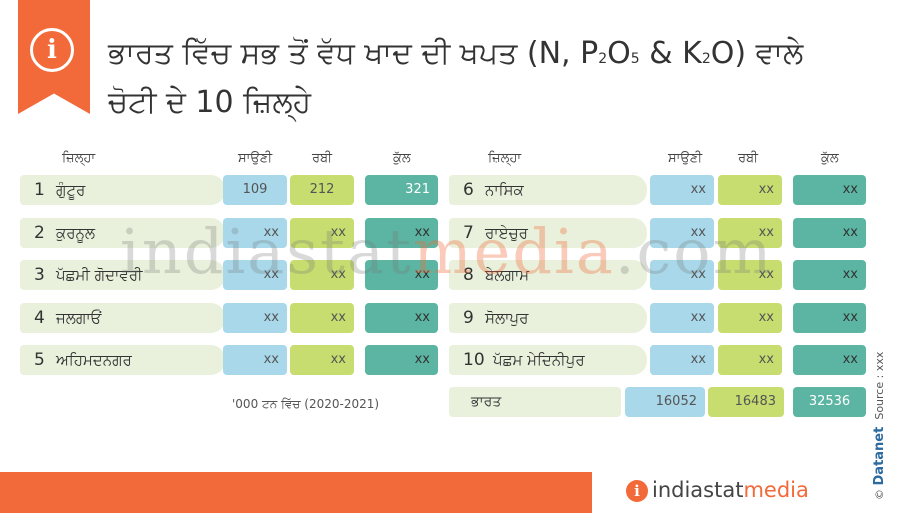 The width and height of the screenshot is (902, 513). Describe the element at coordinates (39, 275) in the screenshot. I see `rank: 3` at that location.